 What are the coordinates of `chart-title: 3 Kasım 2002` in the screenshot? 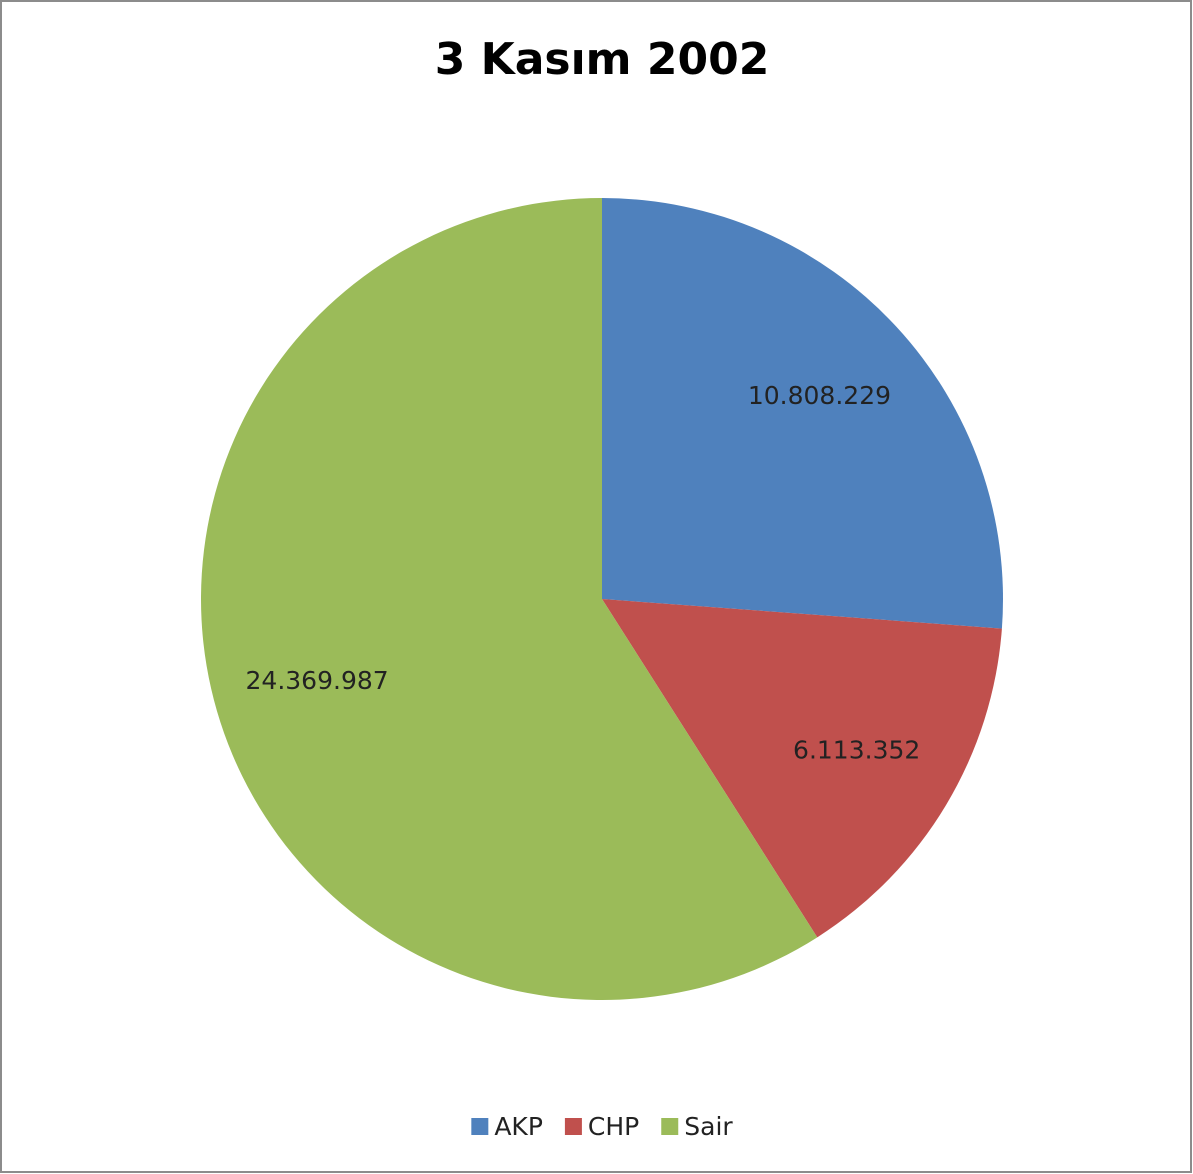 It's located at (602, 59).